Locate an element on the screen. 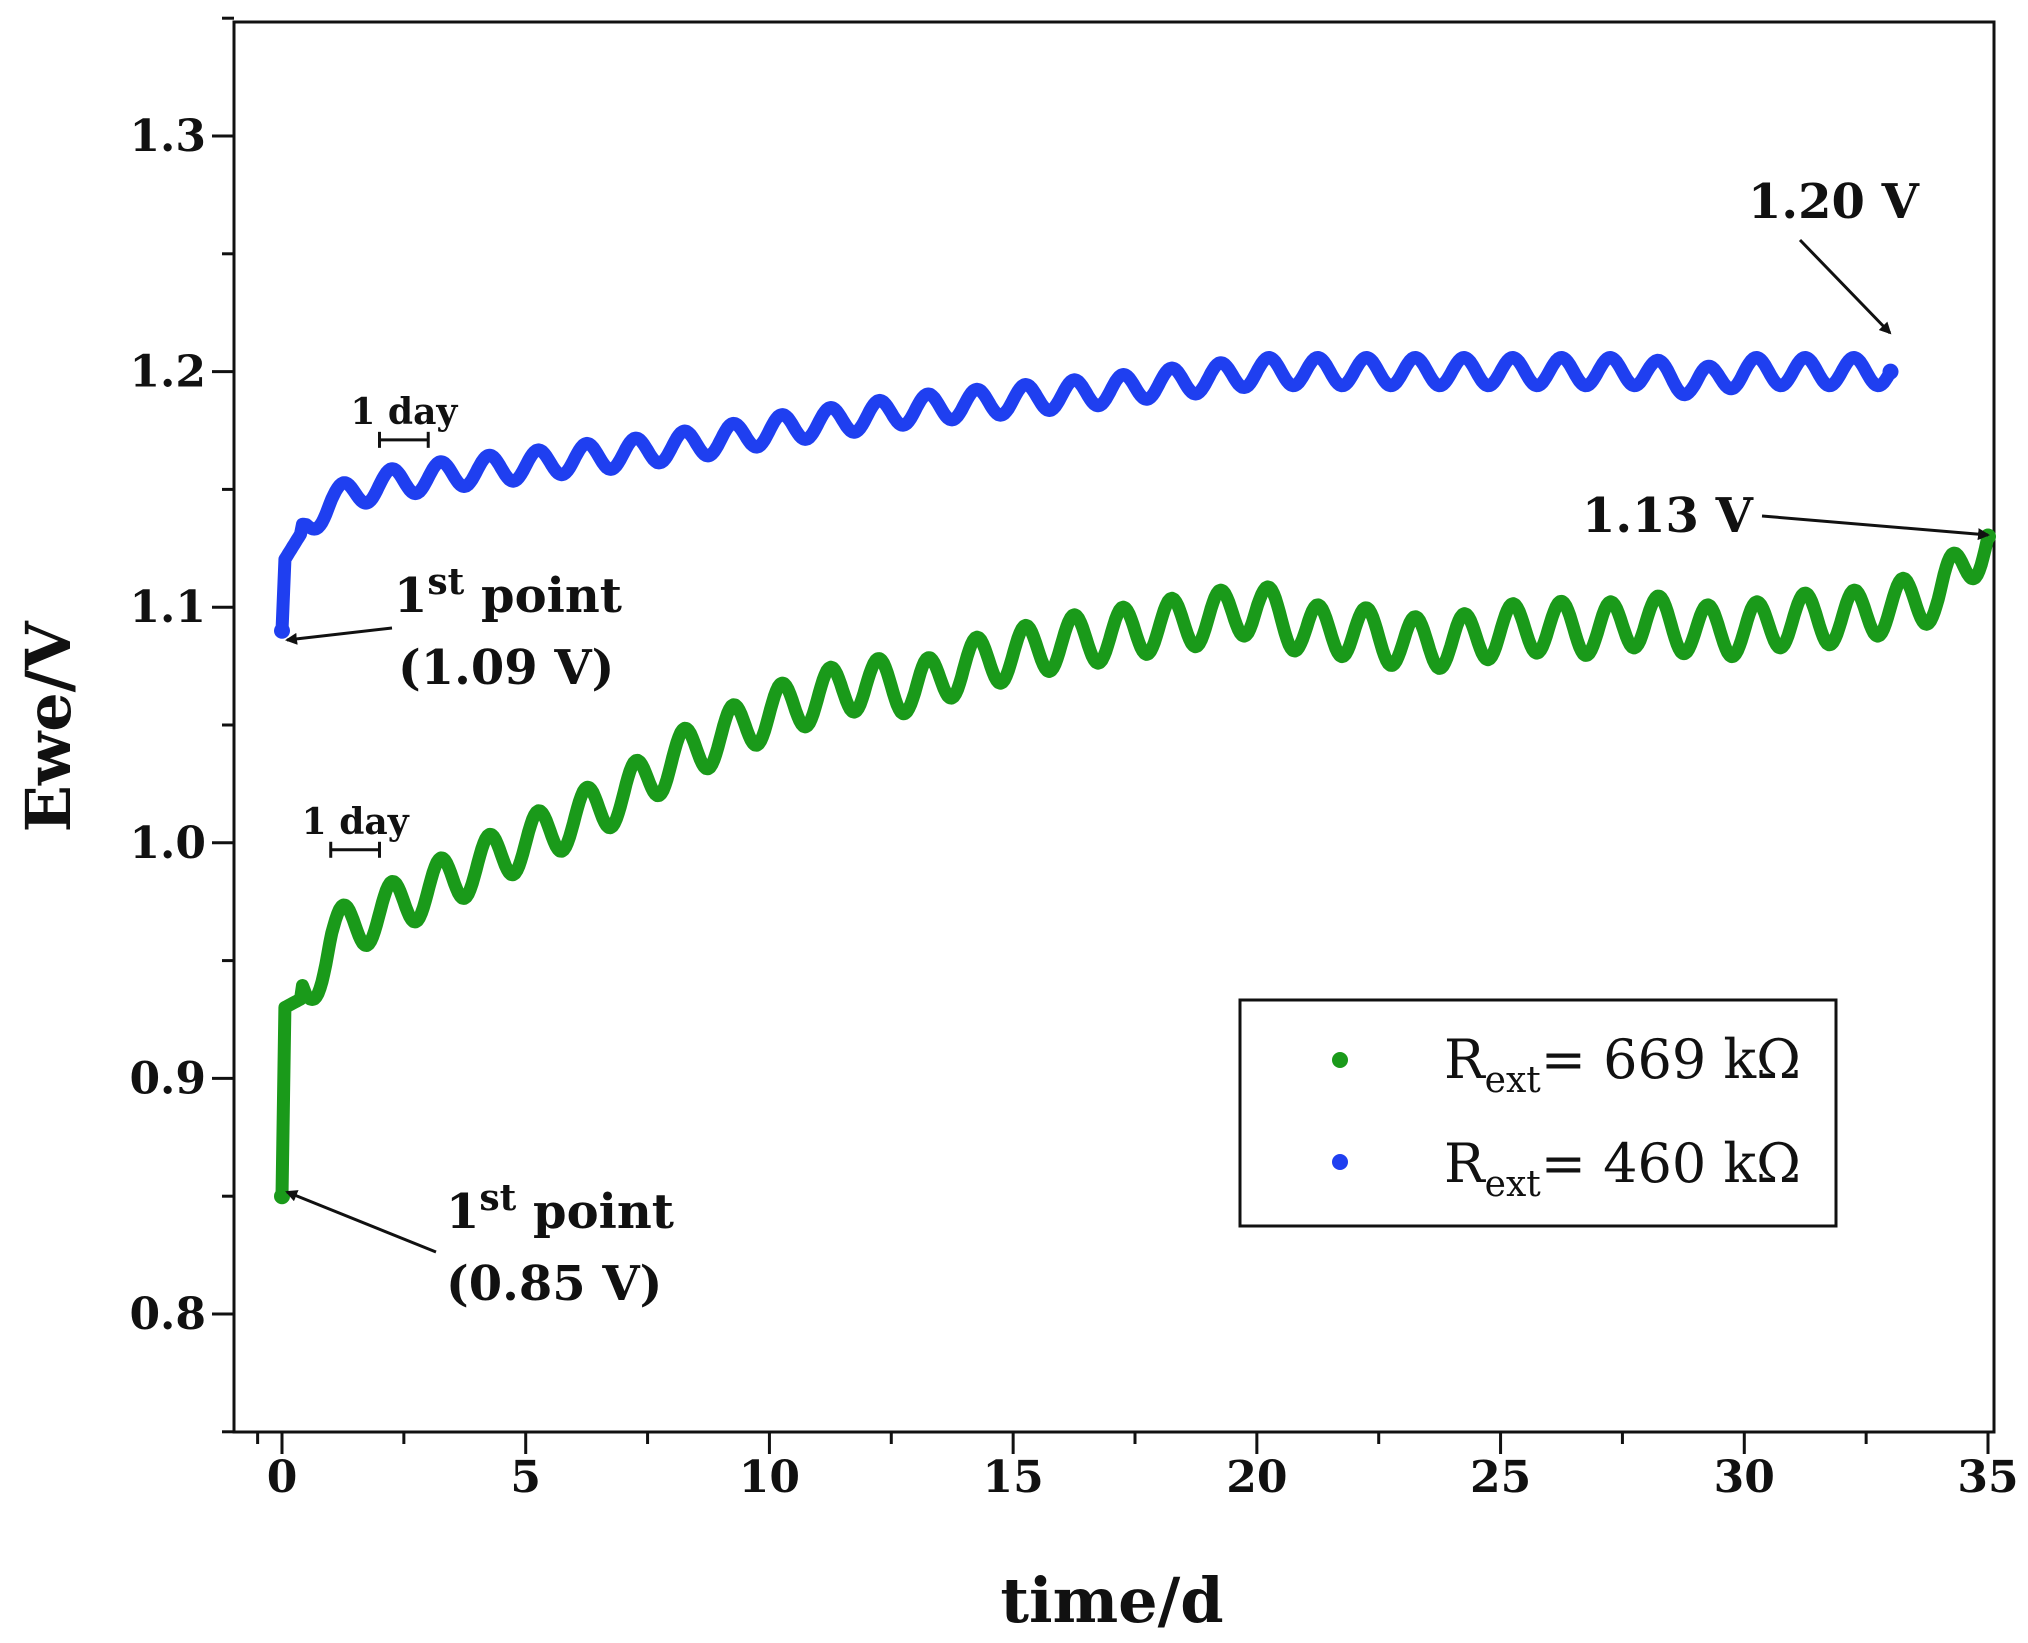  legend-entry-blue: Rext= 460 kΩ is located at coordinates (1622, 1168).